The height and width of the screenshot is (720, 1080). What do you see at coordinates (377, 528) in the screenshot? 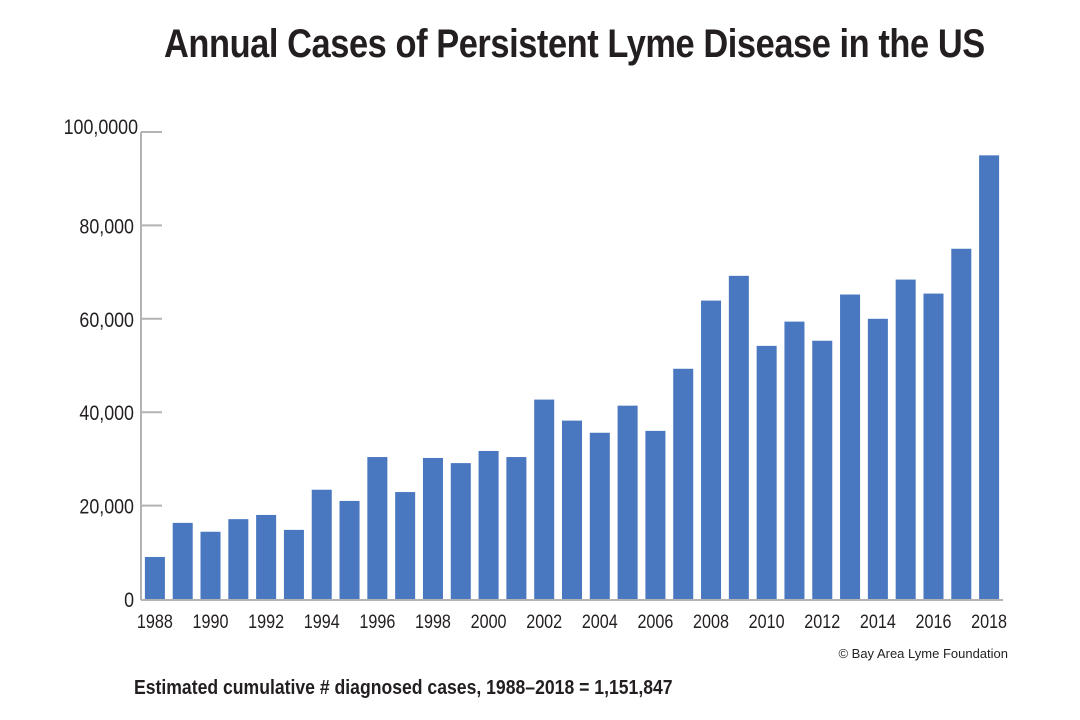
I see `bar-1996` at bounding box center [377, 528].